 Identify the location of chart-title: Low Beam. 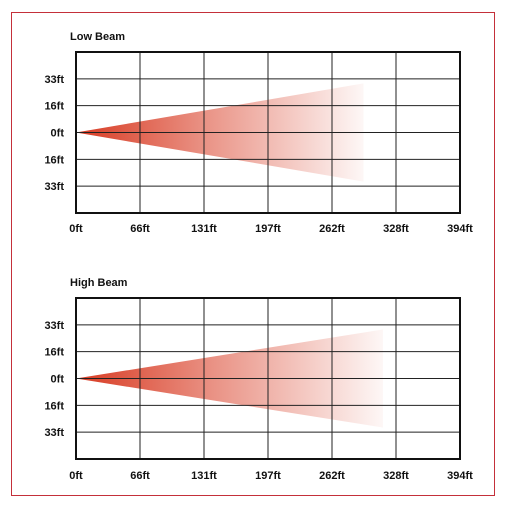
(97, 37).